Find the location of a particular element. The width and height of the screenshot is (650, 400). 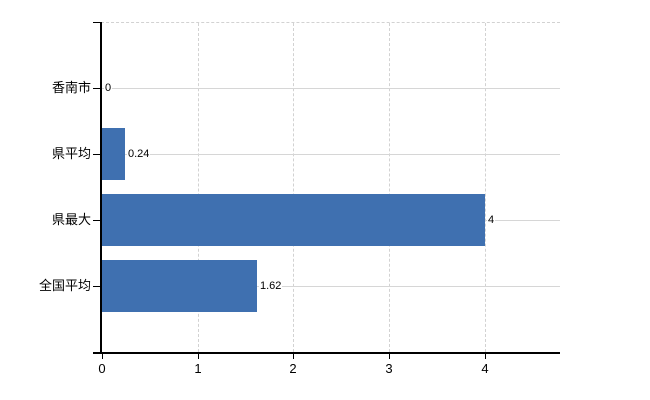

plot-top-border is located at coordinates (330, 22).